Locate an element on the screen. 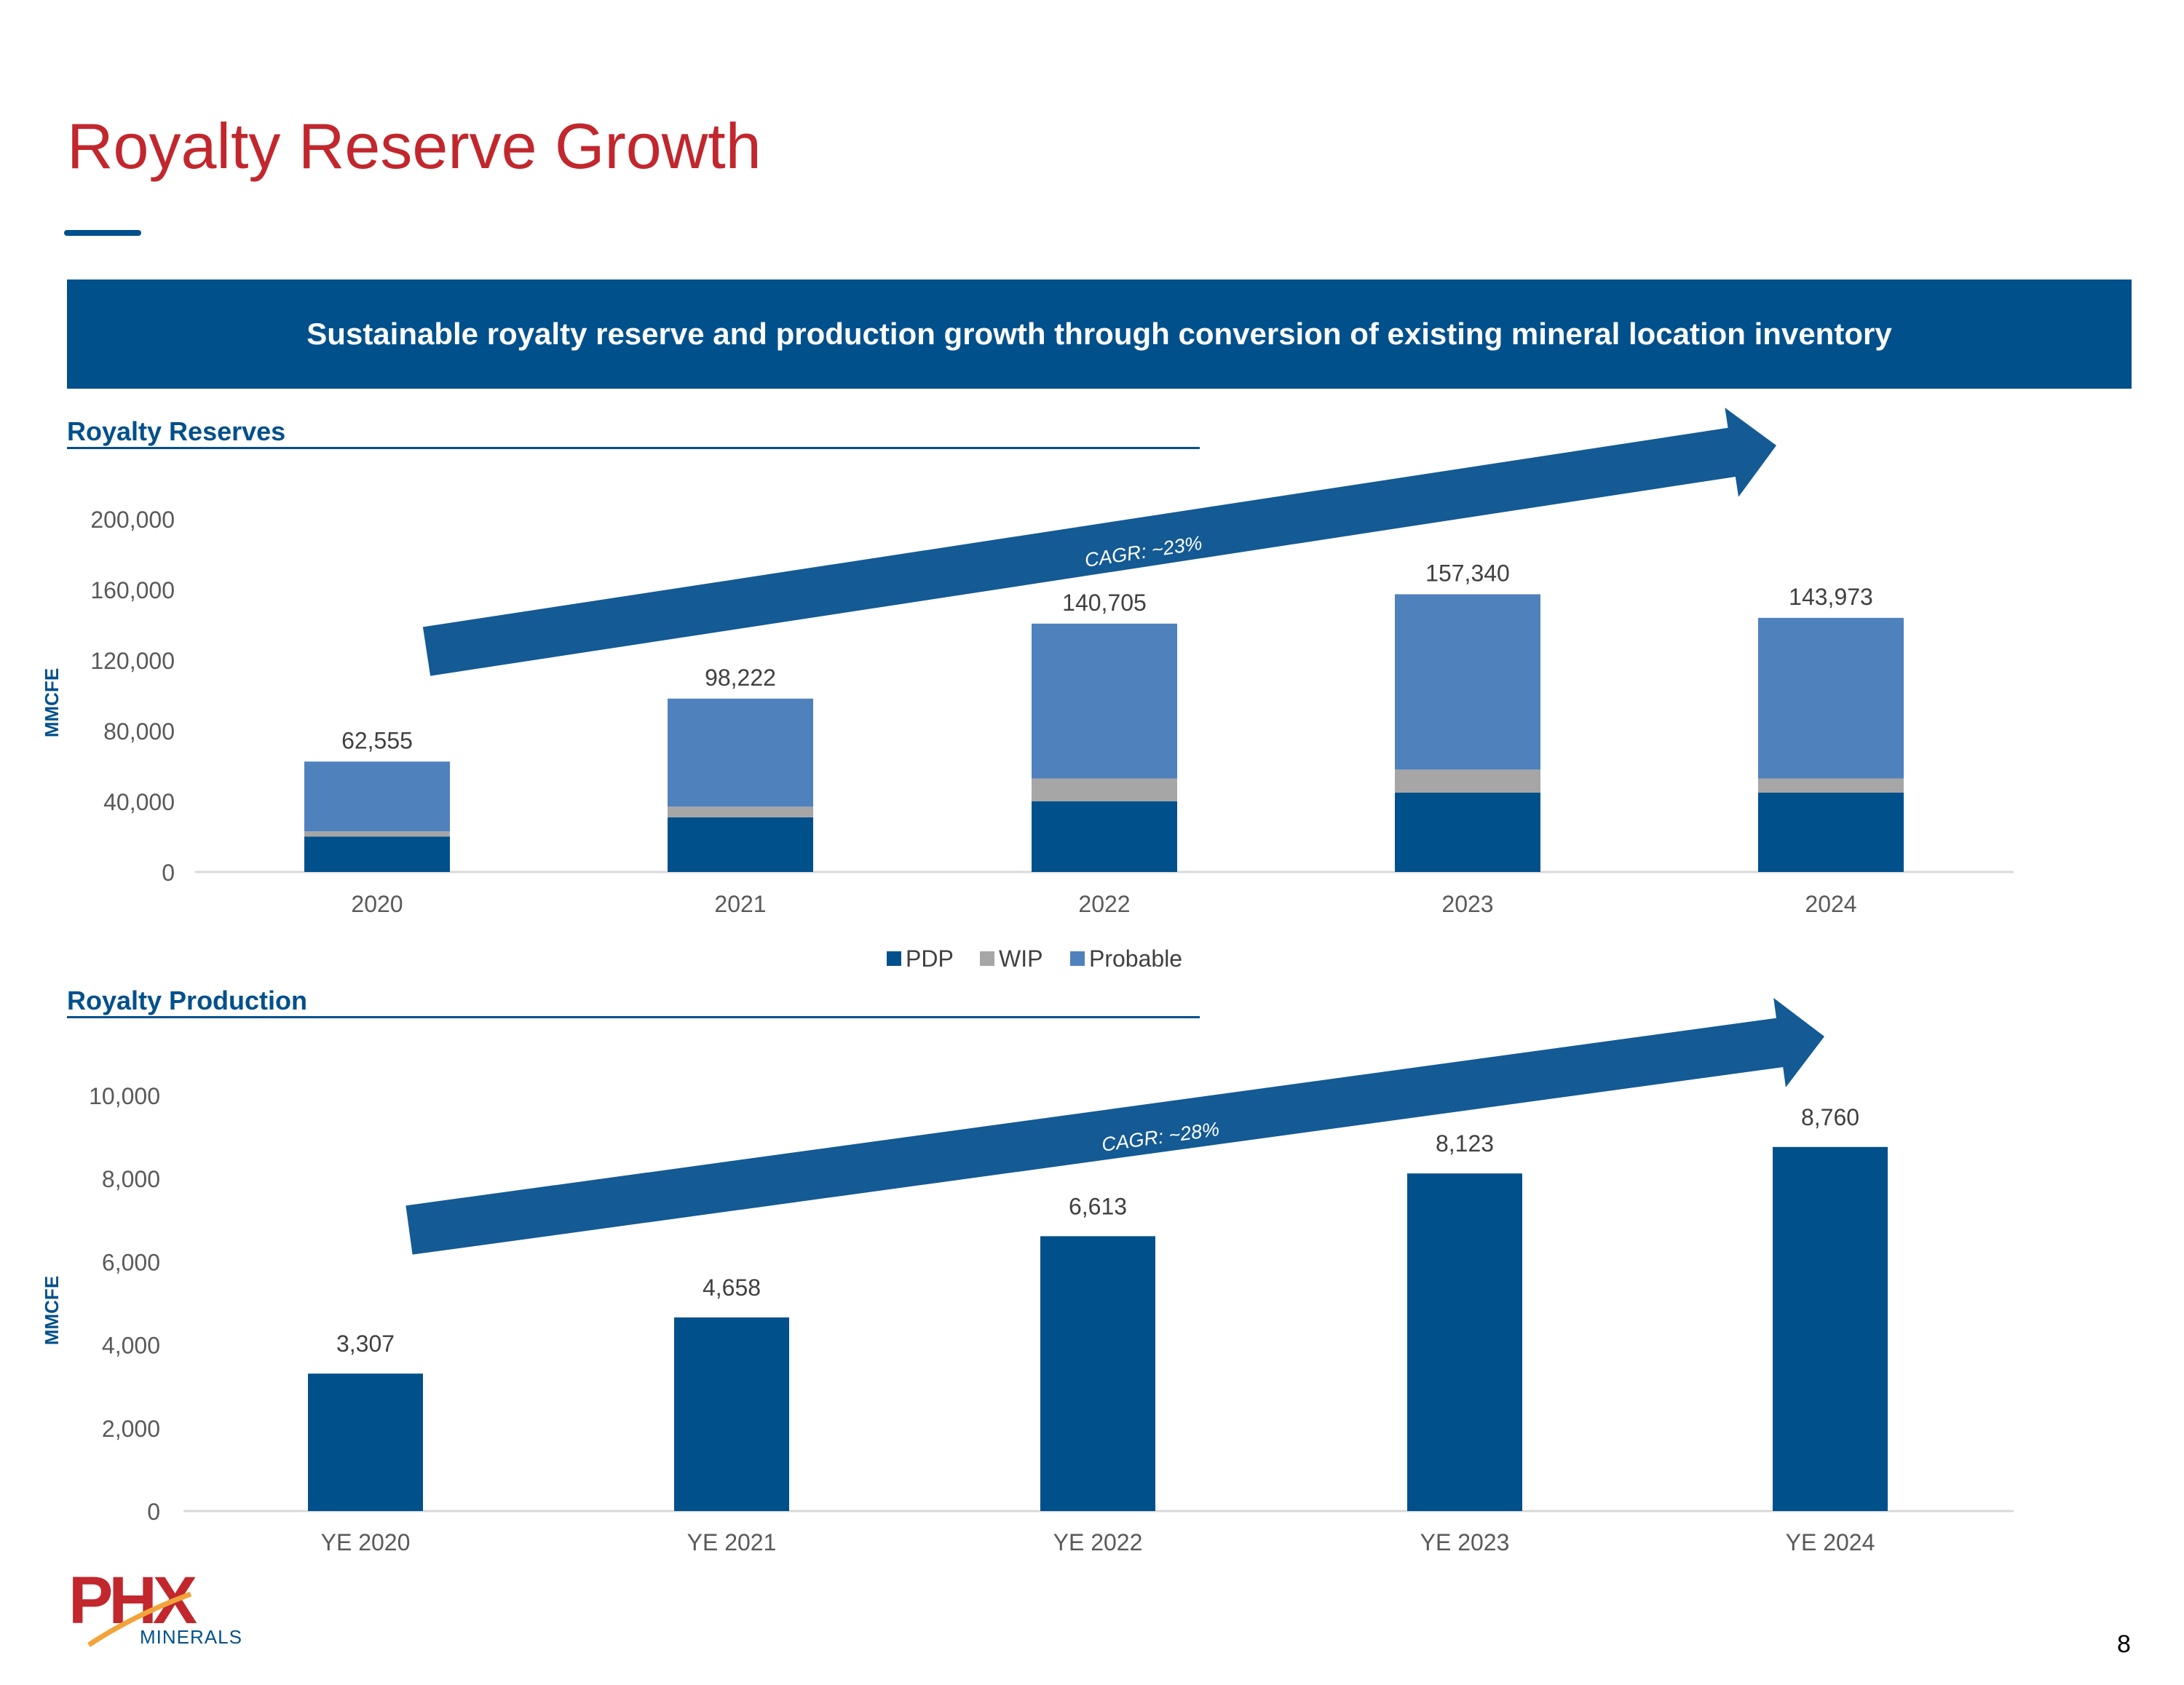  reserves-bar-wip-2020 is located at coordinates (377, 834).